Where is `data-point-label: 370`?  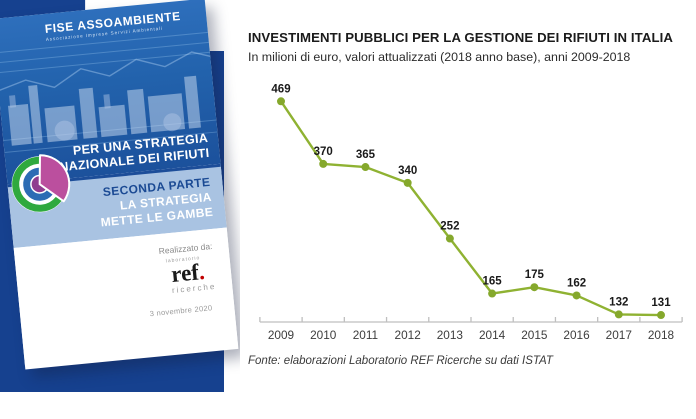
data-point-label: 370 is located at coordinates (323, 152).